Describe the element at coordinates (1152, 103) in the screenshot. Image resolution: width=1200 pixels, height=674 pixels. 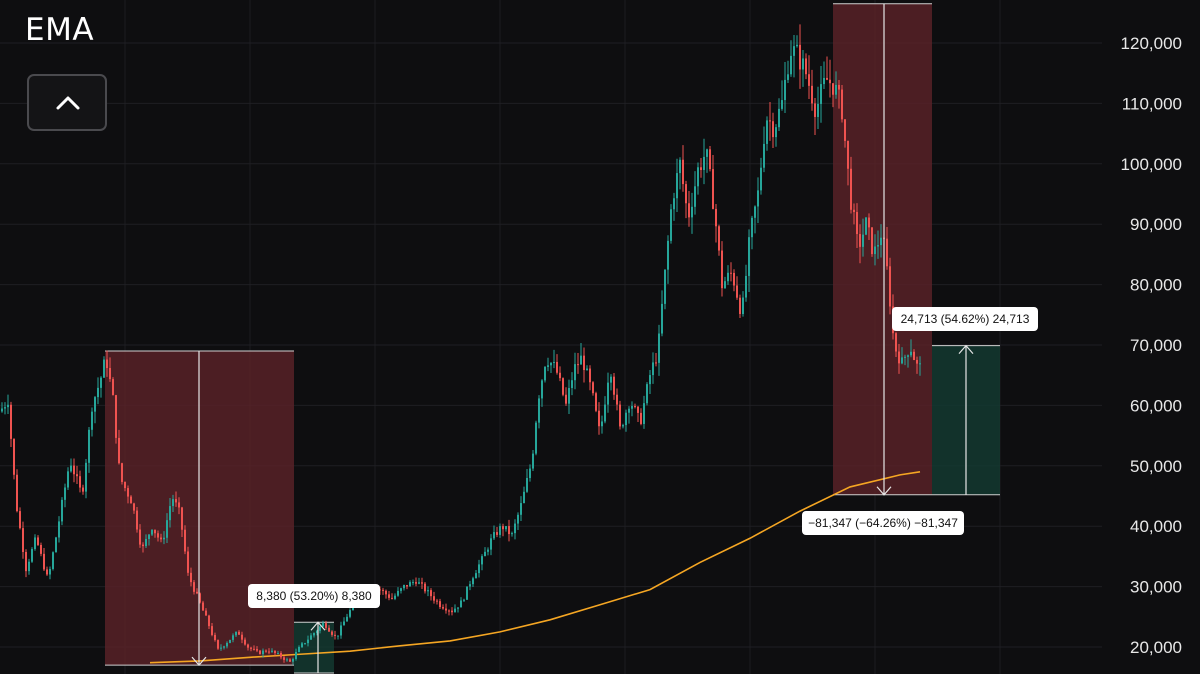
I see `y-tick-label: 110,000` at that location.